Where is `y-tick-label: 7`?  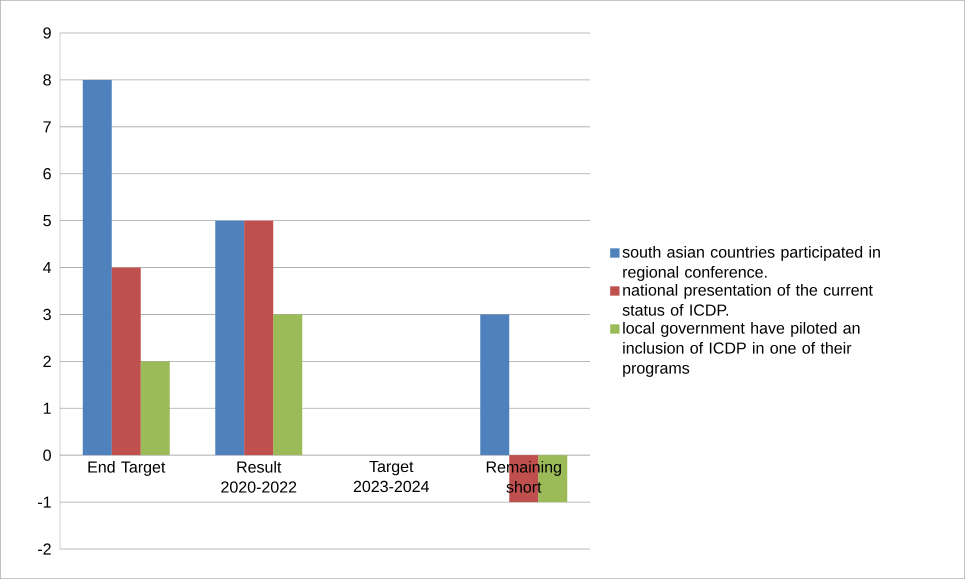 y-tick-label: 7 is located at coordinates (47, 126).